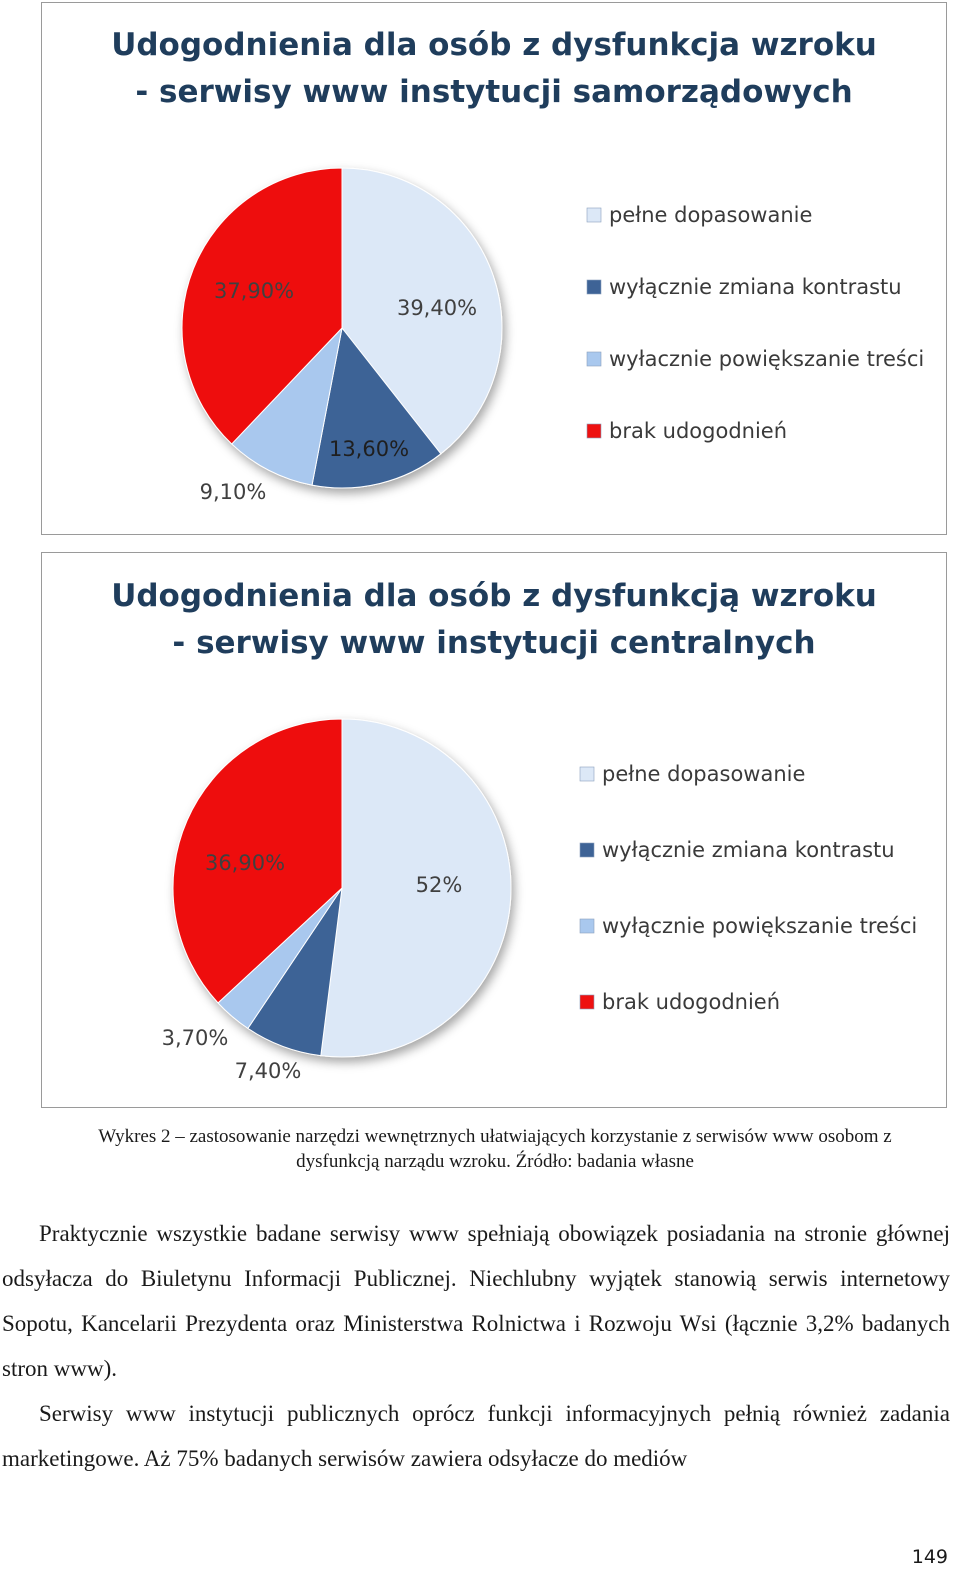  What do you see at coordinates (929, 1557) in the screenshot?
I see `page-number: 149` at bounding box center [929, 1557].